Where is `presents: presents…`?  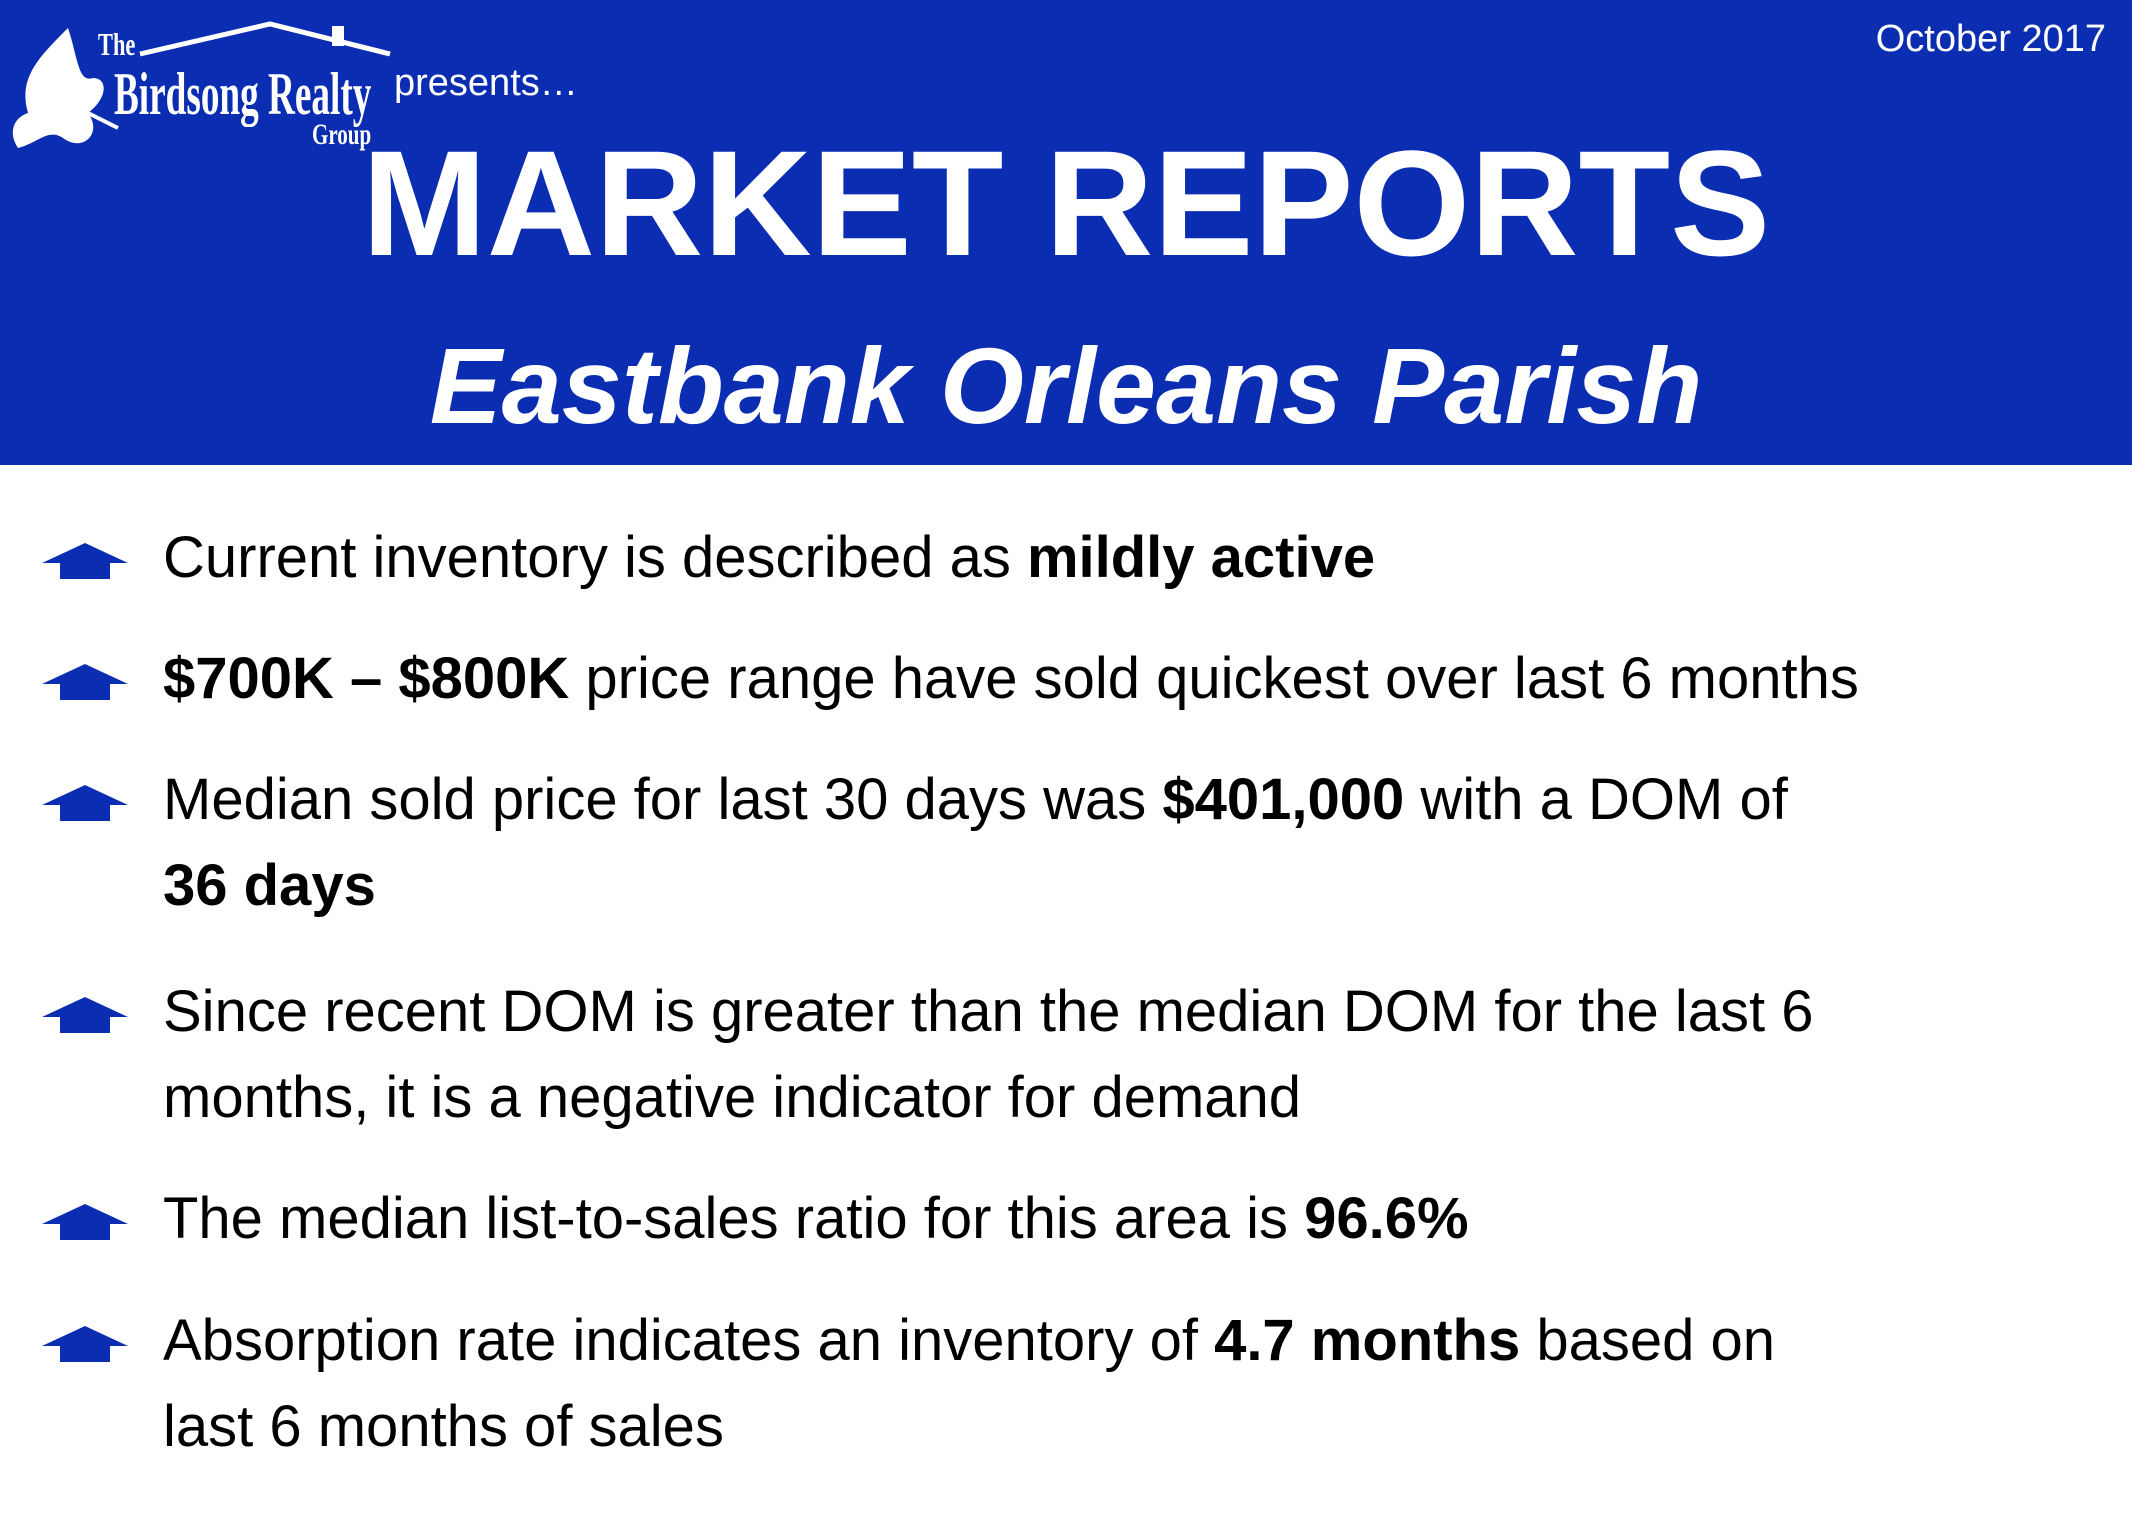
presents: presents… is located at coordinates (486, 83).